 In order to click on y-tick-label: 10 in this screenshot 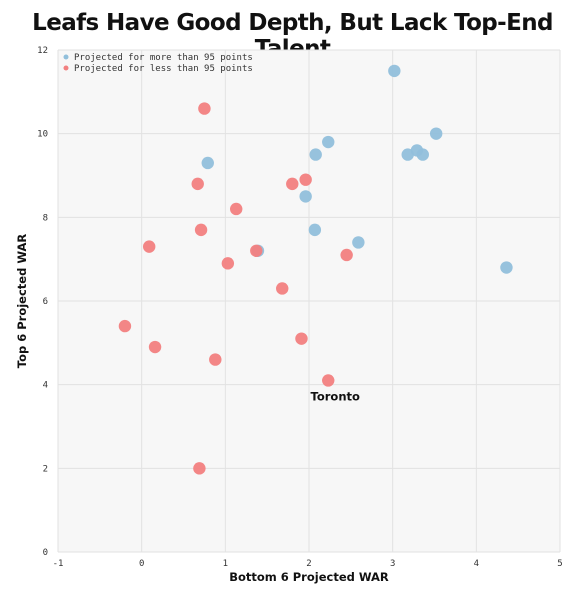, I will do `click(42, 135)`.